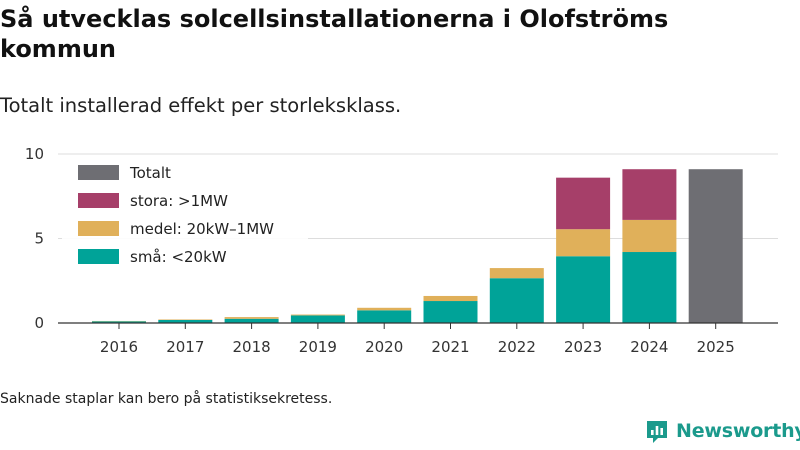  I want to click on x-tick-label: 2020, so click(384, 347).